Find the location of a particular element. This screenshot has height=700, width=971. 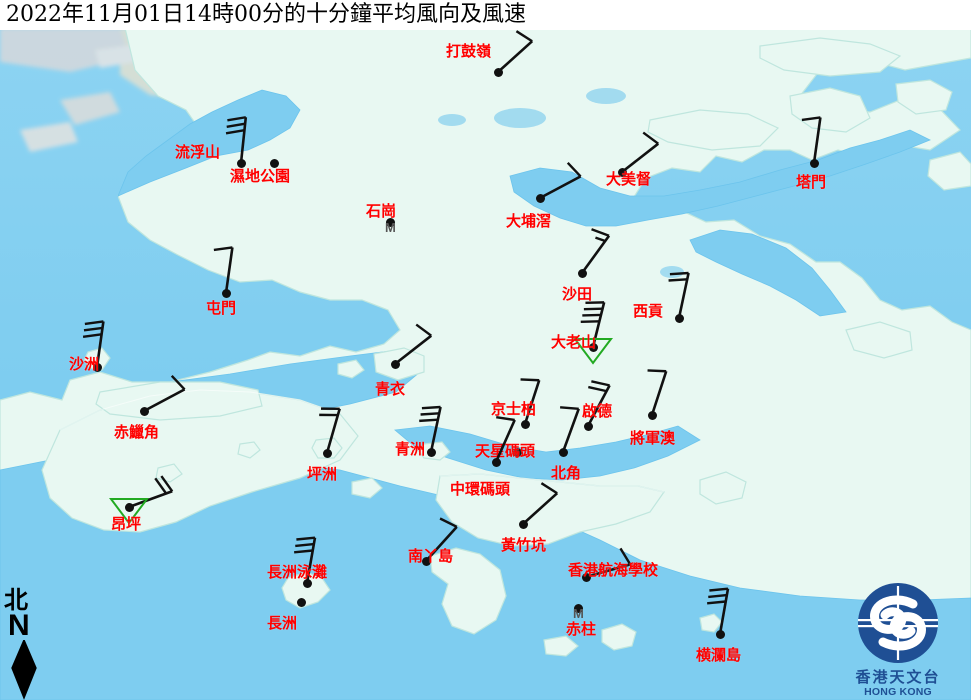

station-label: 青衣 is located at coordinates (390, 389).